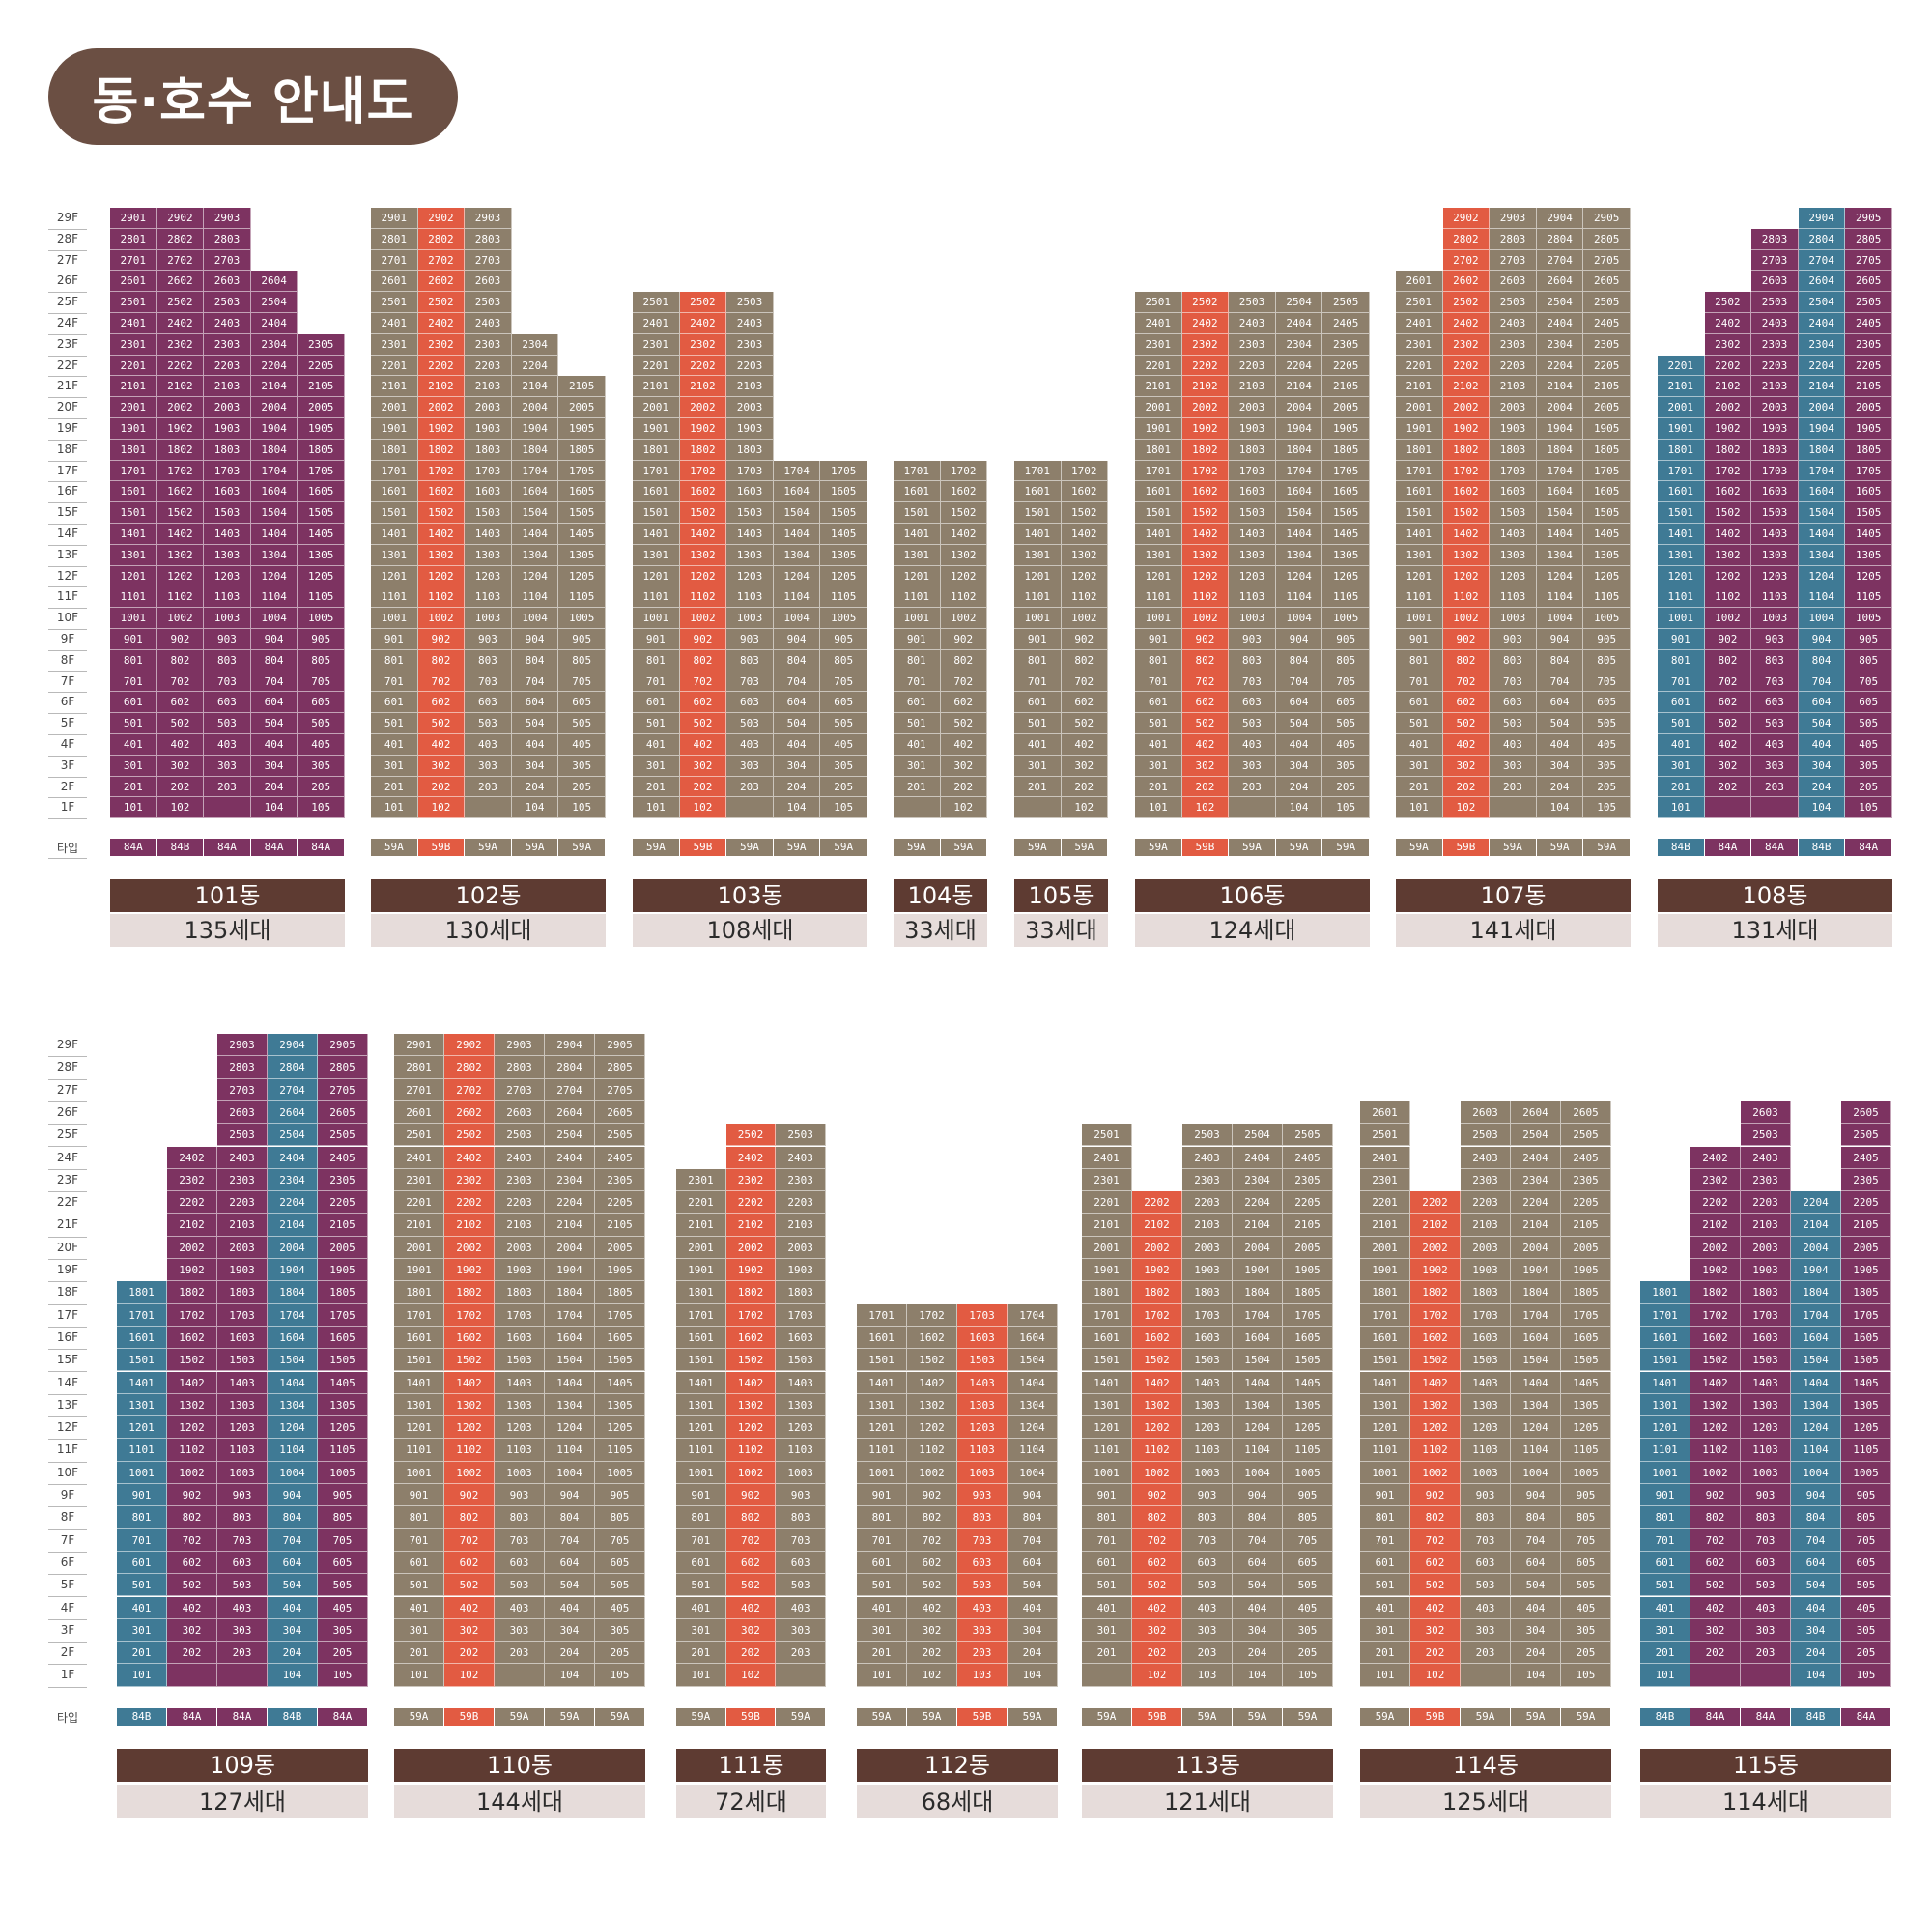 This screenshot has width=1932, height=1914. Describe the element at coordinates (701, 1675) in the screenshot. I see `unit-cell: 101` at that location.